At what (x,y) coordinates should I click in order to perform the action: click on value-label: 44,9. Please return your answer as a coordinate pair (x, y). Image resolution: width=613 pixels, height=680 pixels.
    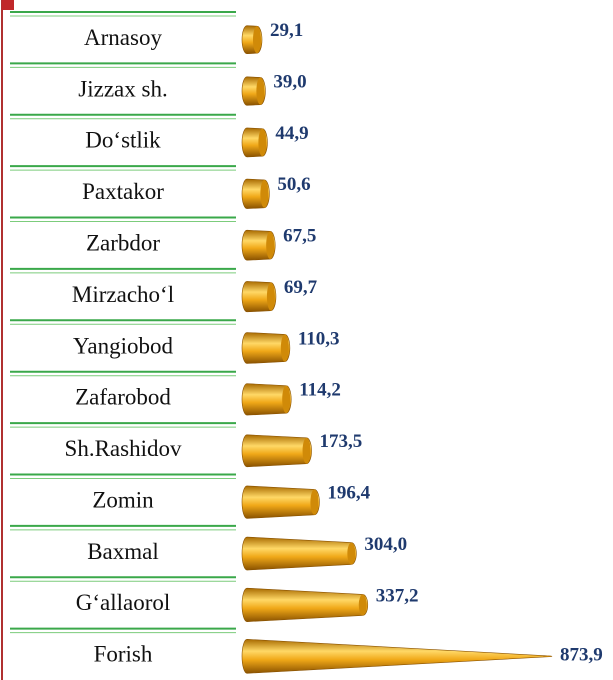
    Looking at the image, I should click on (291, 133).